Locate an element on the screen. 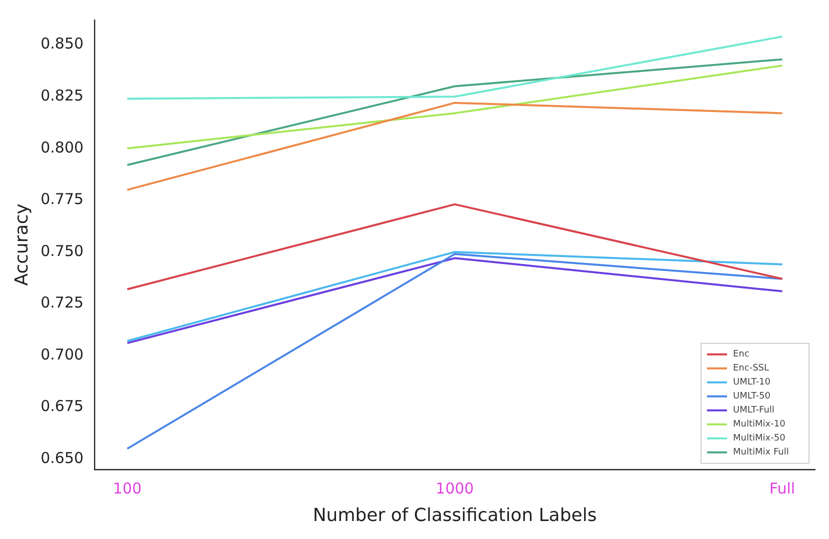  x-tick-label: 100 is located at coordinates (127, 488).